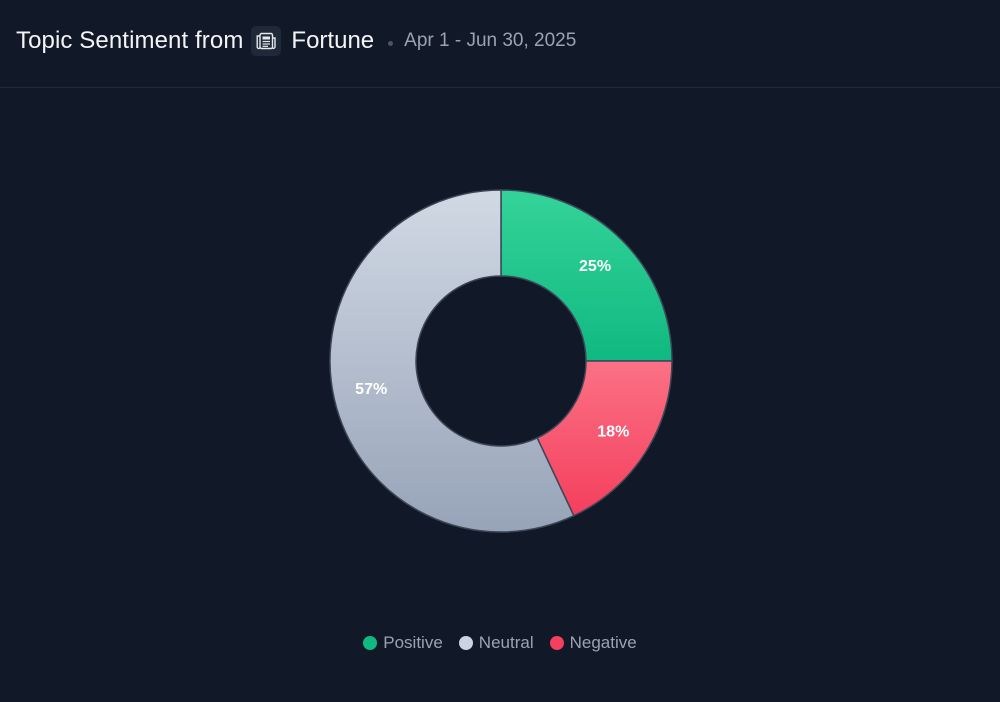 This screenshot has height=702, width=1000. Describe the element at coordinates (586, 275) in the screenshot. I see `slice-positive` at that location.